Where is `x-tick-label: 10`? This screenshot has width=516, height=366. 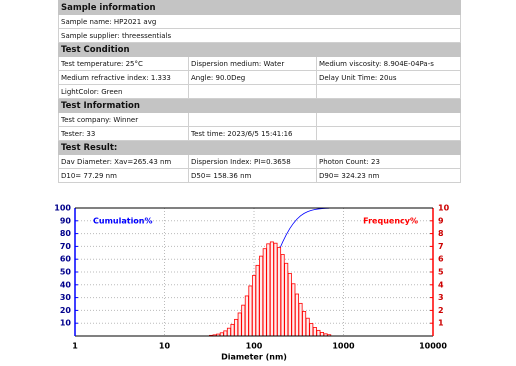
x-tick-label: 10 is located at coordinates (165, 346).